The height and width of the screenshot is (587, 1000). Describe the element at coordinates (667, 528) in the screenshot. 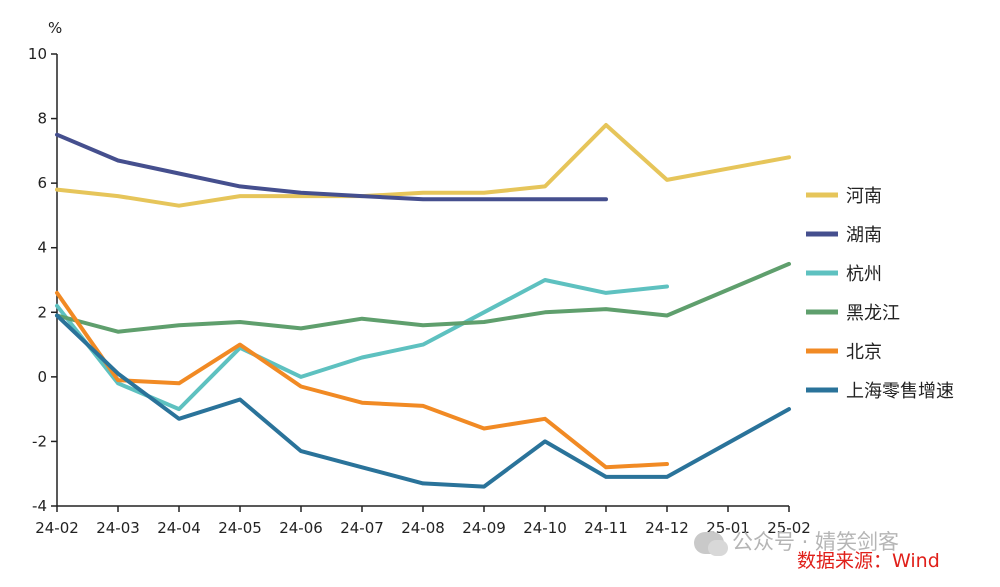

I see `x-tick-label: 24-12` at that location.